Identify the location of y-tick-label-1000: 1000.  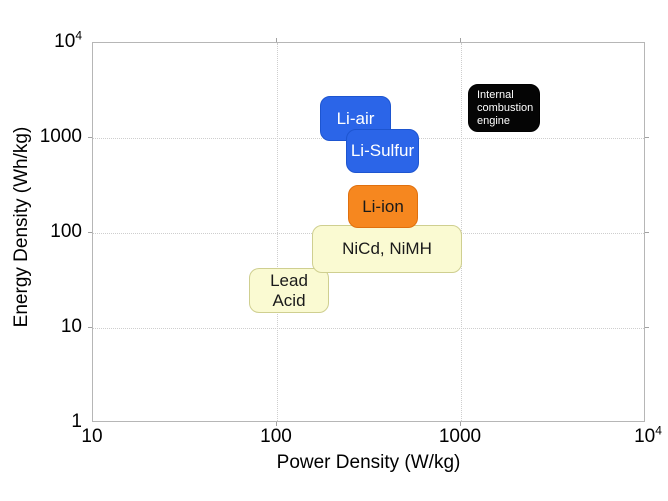
(60, 136).